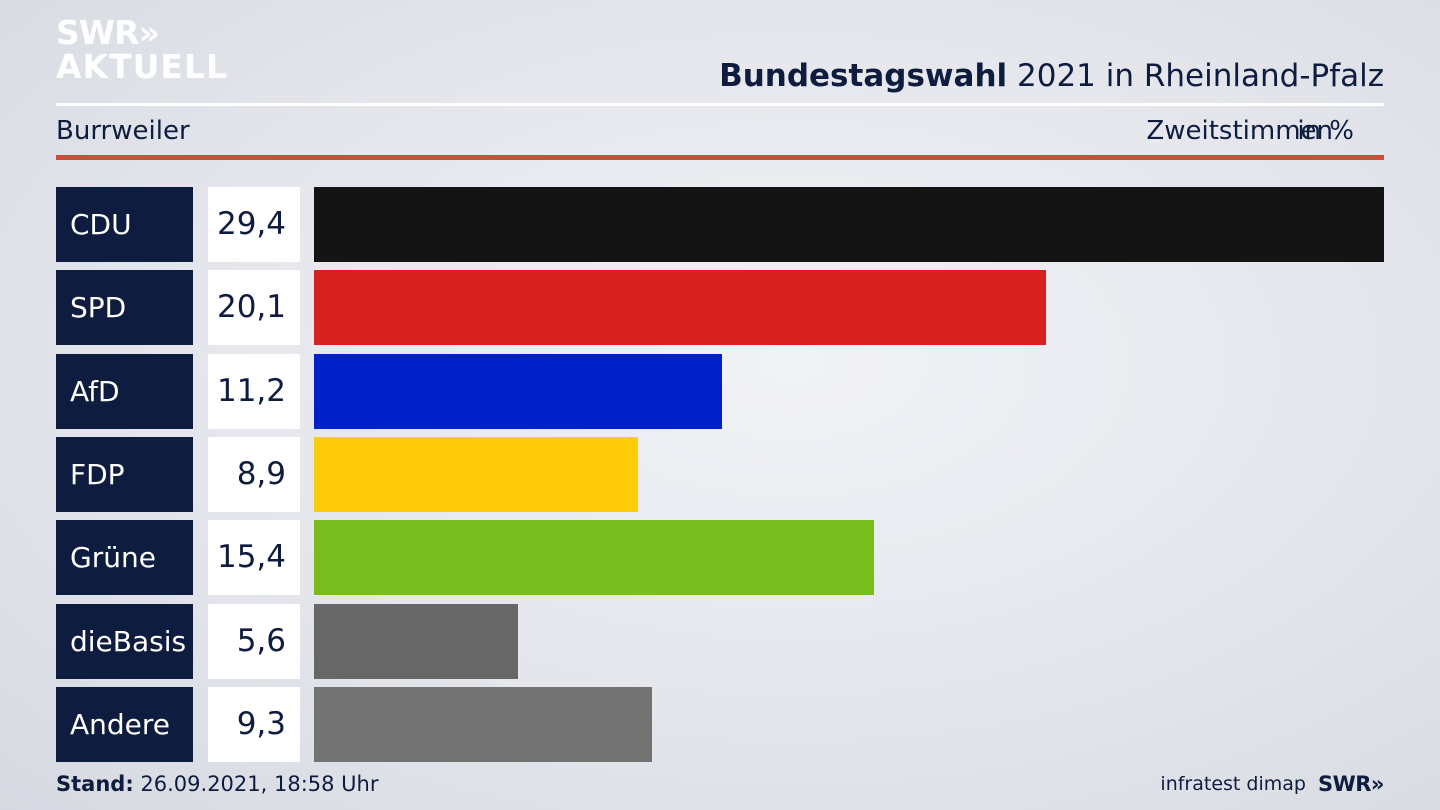  I want to click on footer-credits: infratest dimap SWR», so click(1272, 784).